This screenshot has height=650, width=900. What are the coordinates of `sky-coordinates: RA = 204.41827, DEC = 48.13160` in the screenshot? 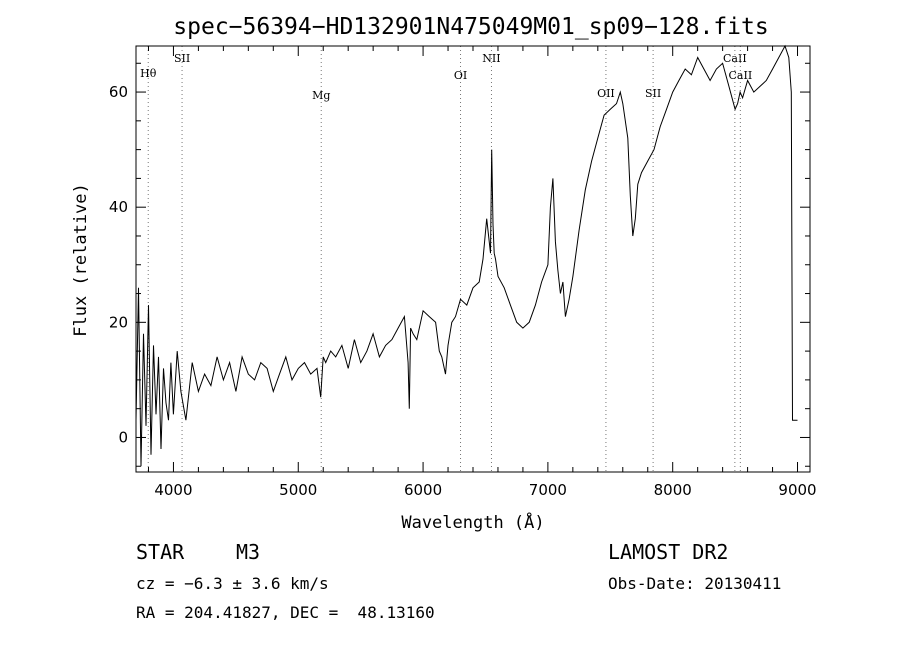 It's located at (285, 612).